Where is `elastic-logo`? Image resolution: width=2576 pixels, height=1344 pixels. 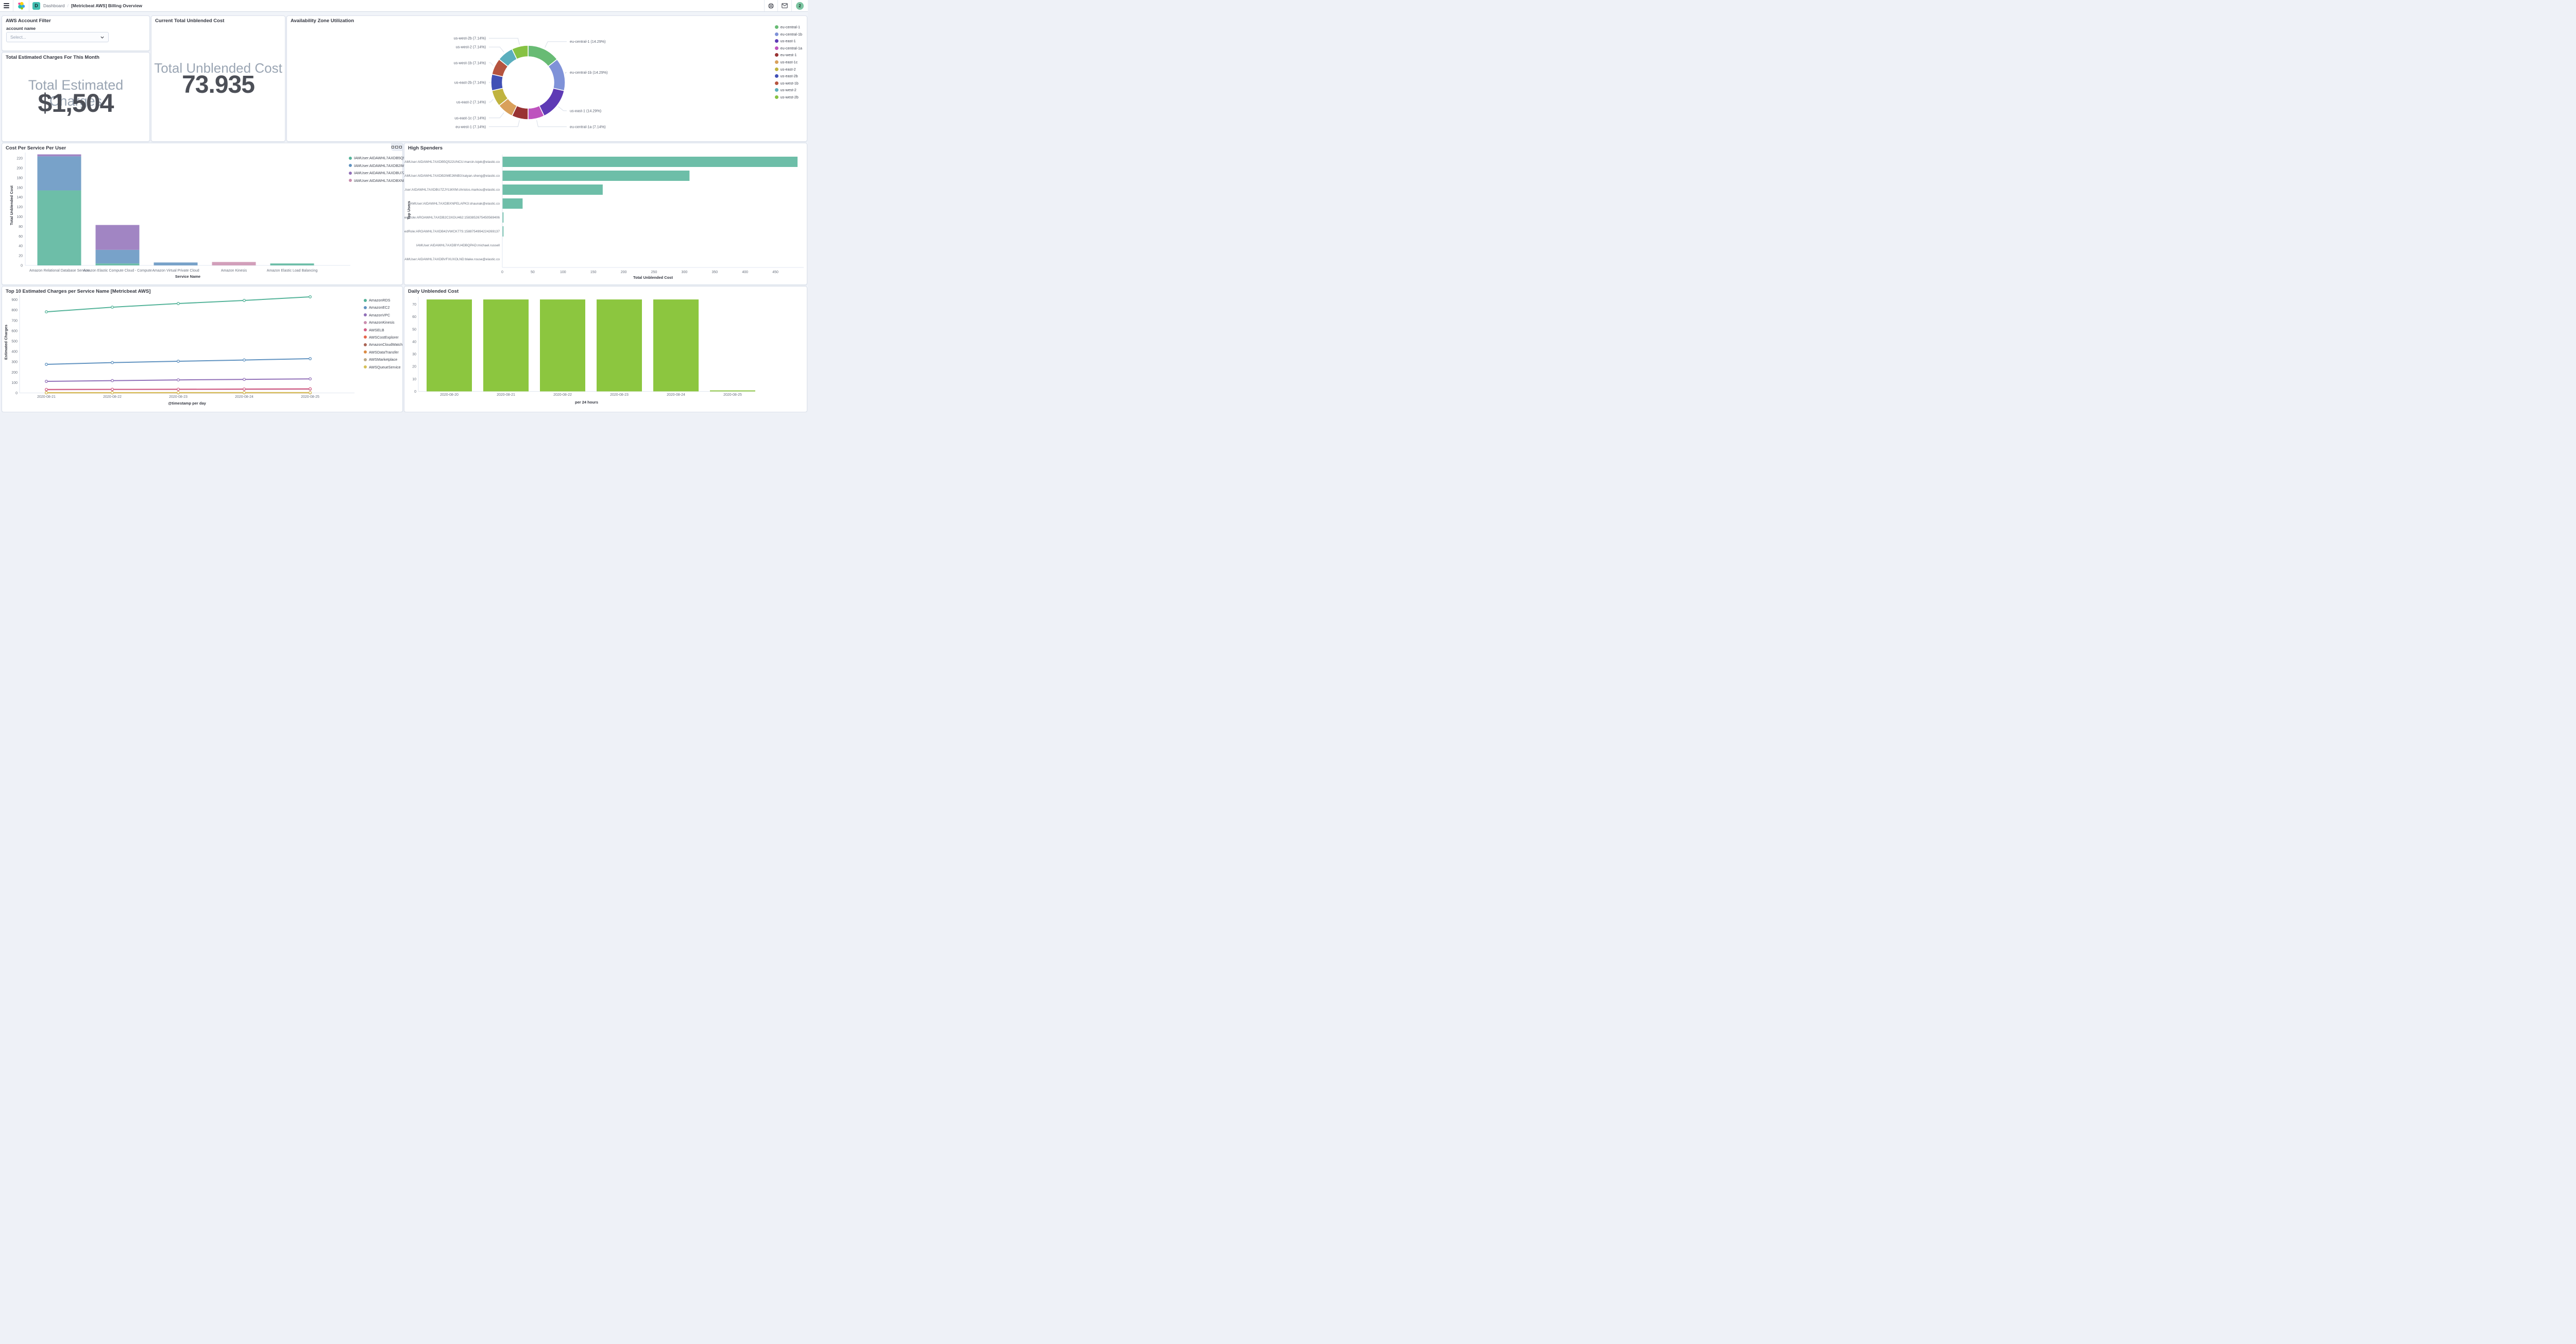 elastic-logo is located at coordinates (21, 5).